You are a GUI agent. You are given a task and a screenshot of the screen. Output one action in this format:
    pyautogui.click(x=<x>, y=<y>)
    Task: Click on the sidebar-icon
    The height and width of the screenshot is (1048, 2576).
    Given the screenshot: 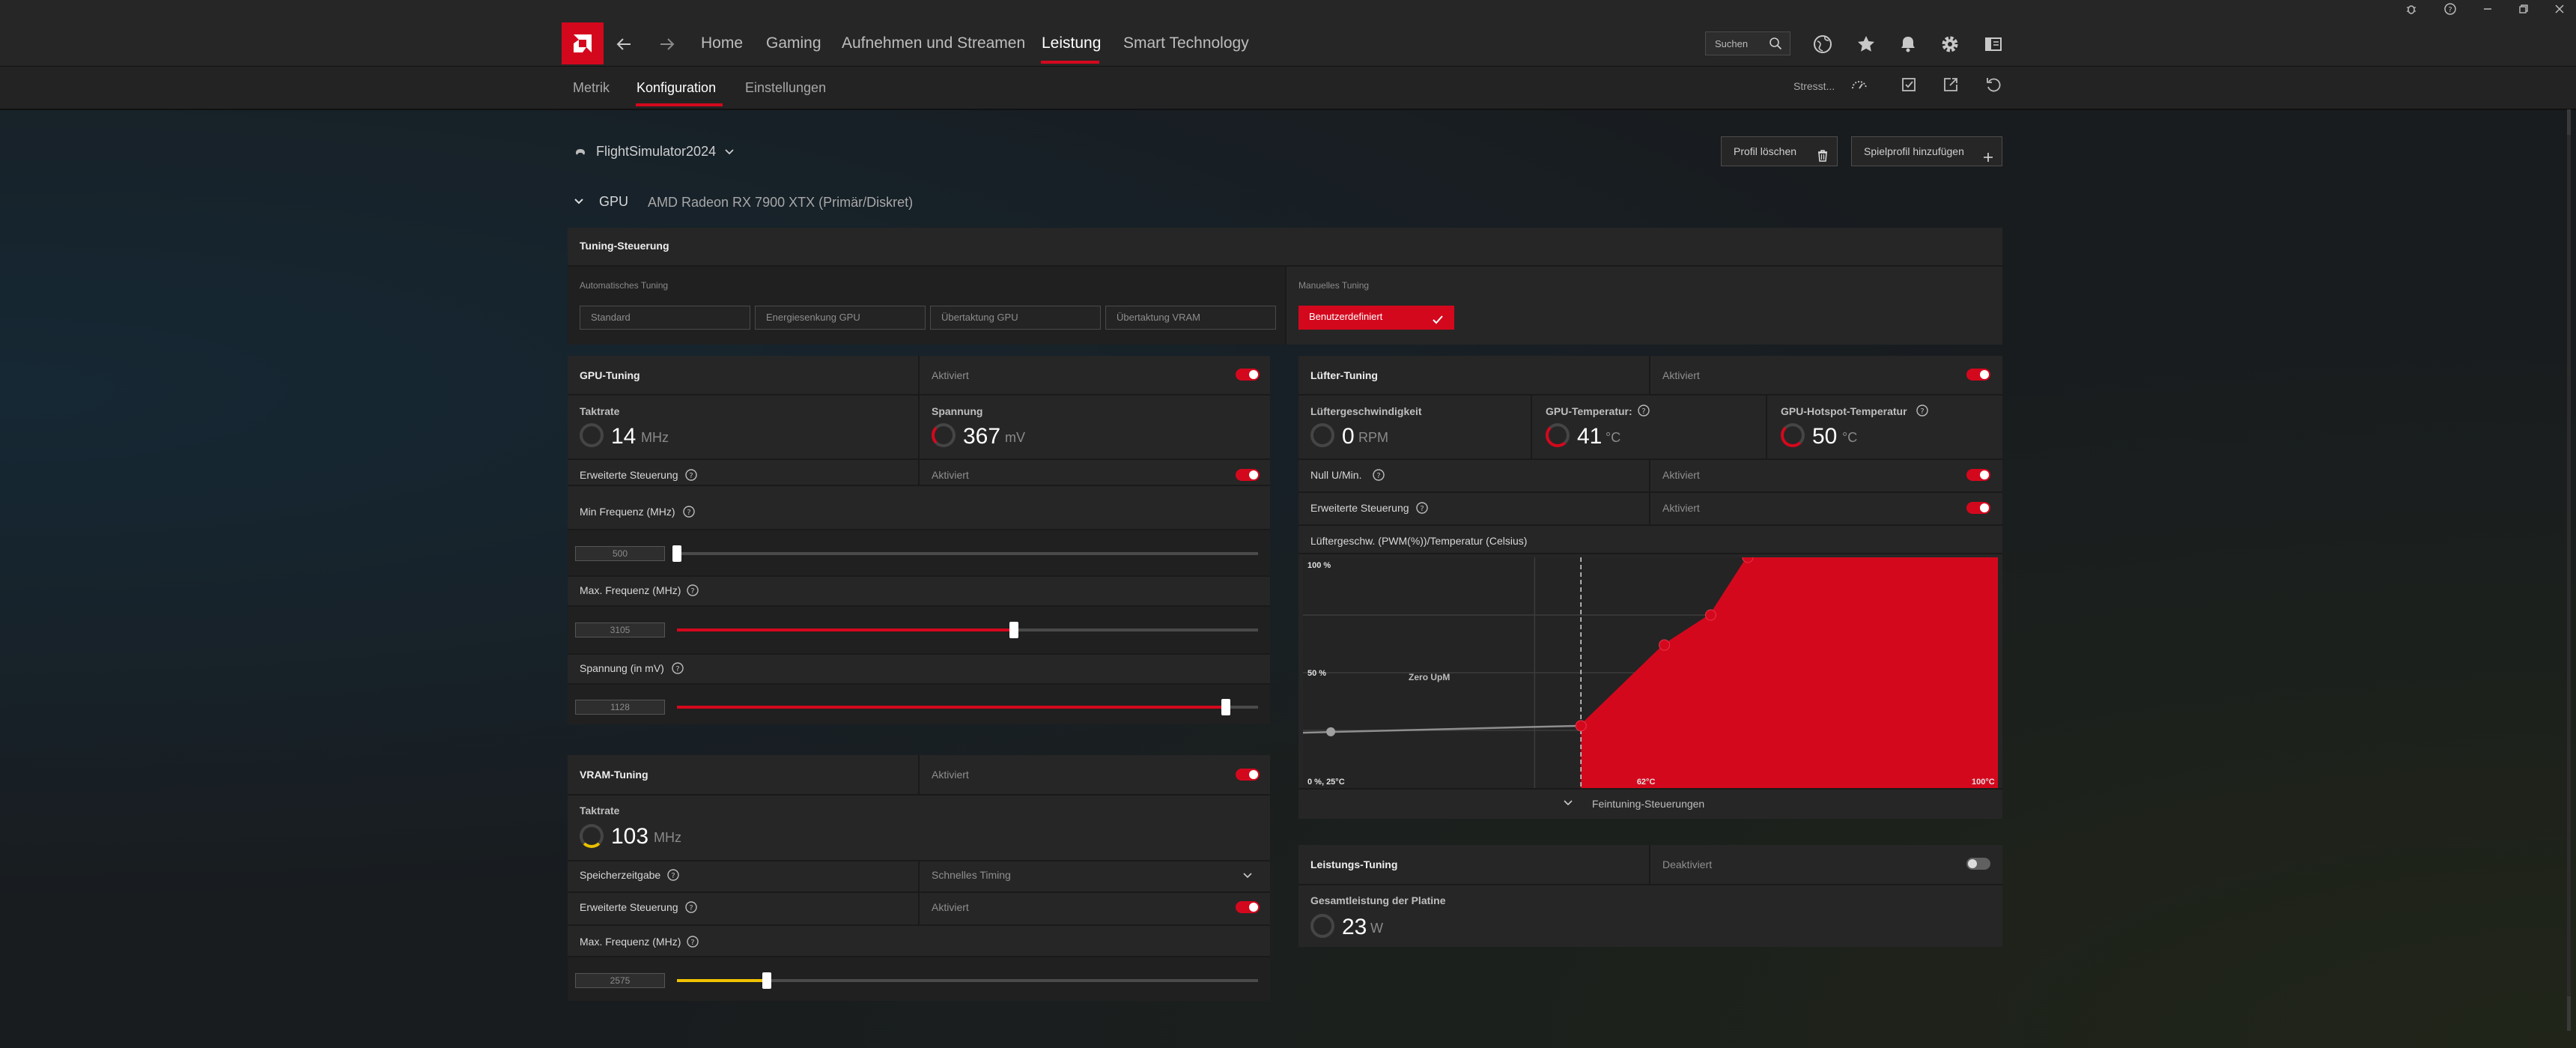 What is the action you would take?
    pyautogui.click(x=1993, y=44)
    